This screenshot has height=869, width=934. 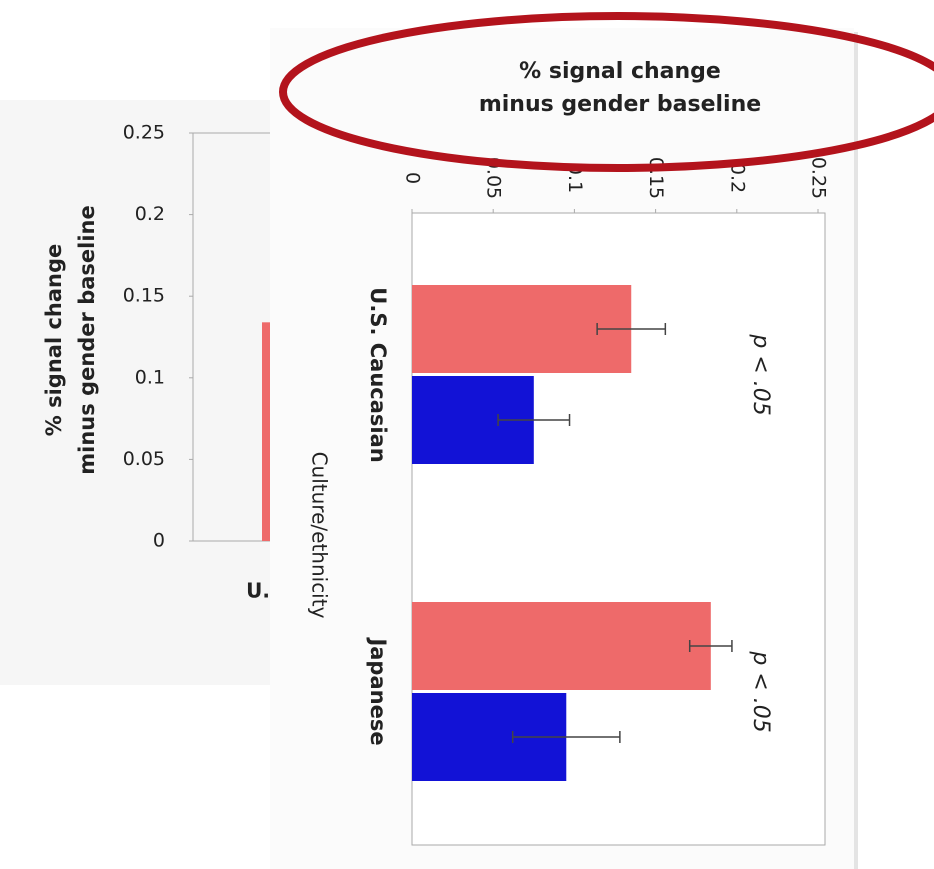 What do you see at coordinates (159, 541) in the screenshot?
I see `y-tick-label: 0` at bounding box center [159, 541].